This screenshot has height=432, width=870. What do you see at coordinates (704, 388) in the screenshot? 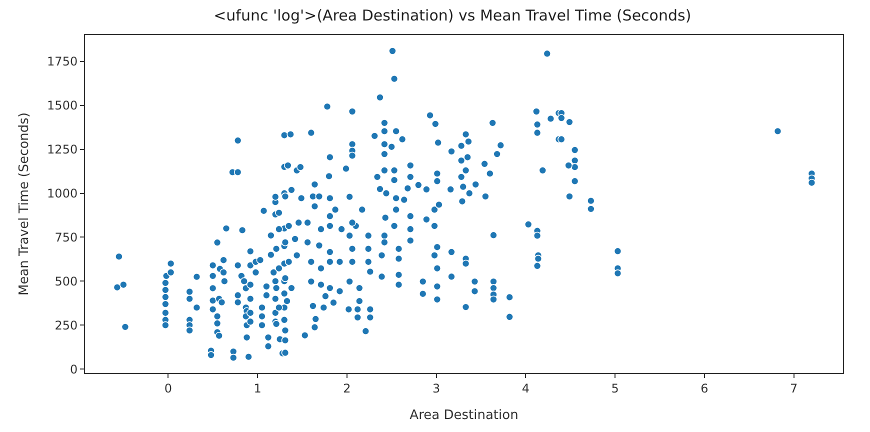
I see `x-tick-label: 6` at bounding box center [704, 388].